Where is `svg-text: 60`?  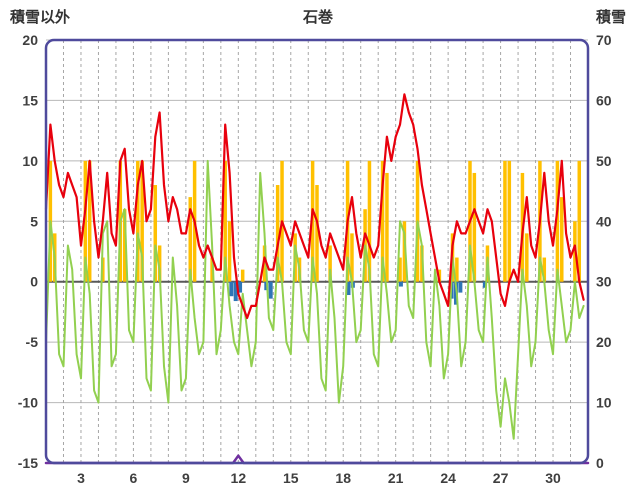
svg-text: 60 is located at coordinates (604, 100).